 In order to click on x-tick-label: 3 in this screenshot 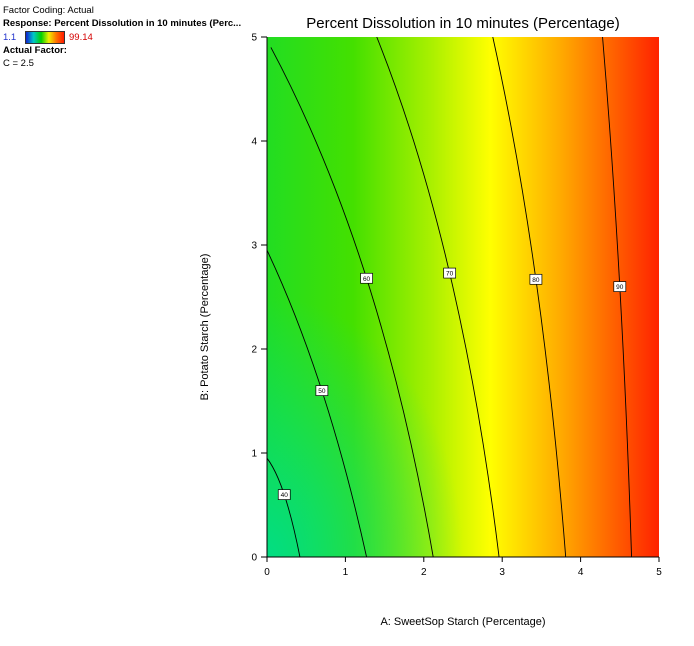, I will do `click(502, 572)`.